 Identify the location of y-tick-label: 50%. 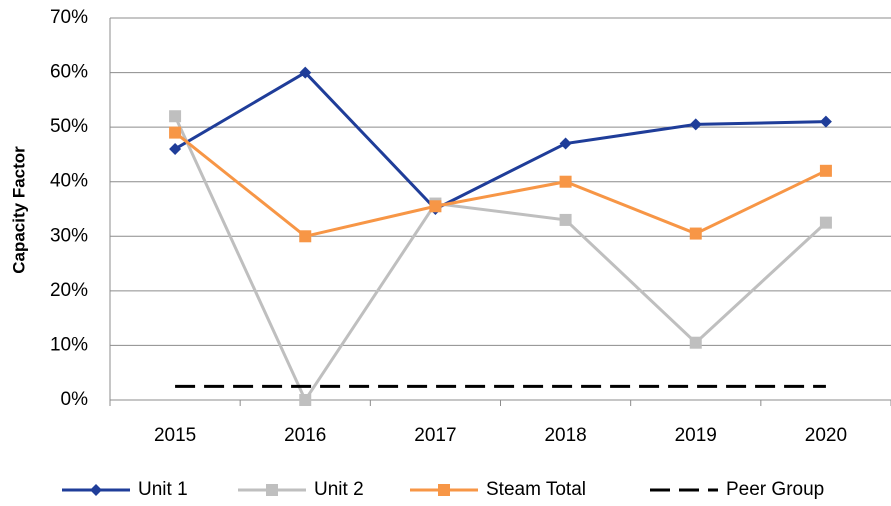
(69, 126).